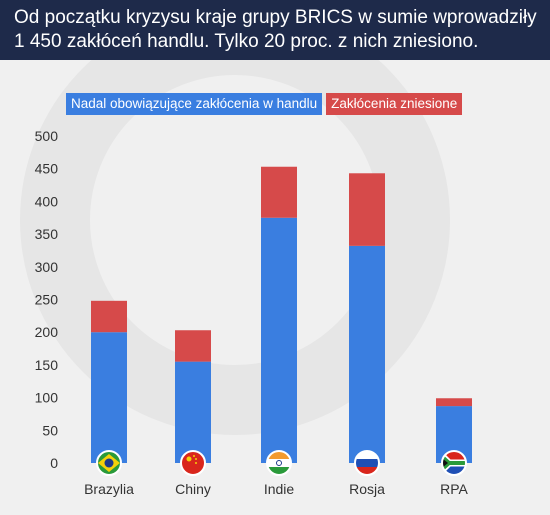 The image size is (550, 515). What do you see at coordinates (279, 489) in the screenshot?
I see `x-tick-label: Indie` at bounding box center [279, 489].